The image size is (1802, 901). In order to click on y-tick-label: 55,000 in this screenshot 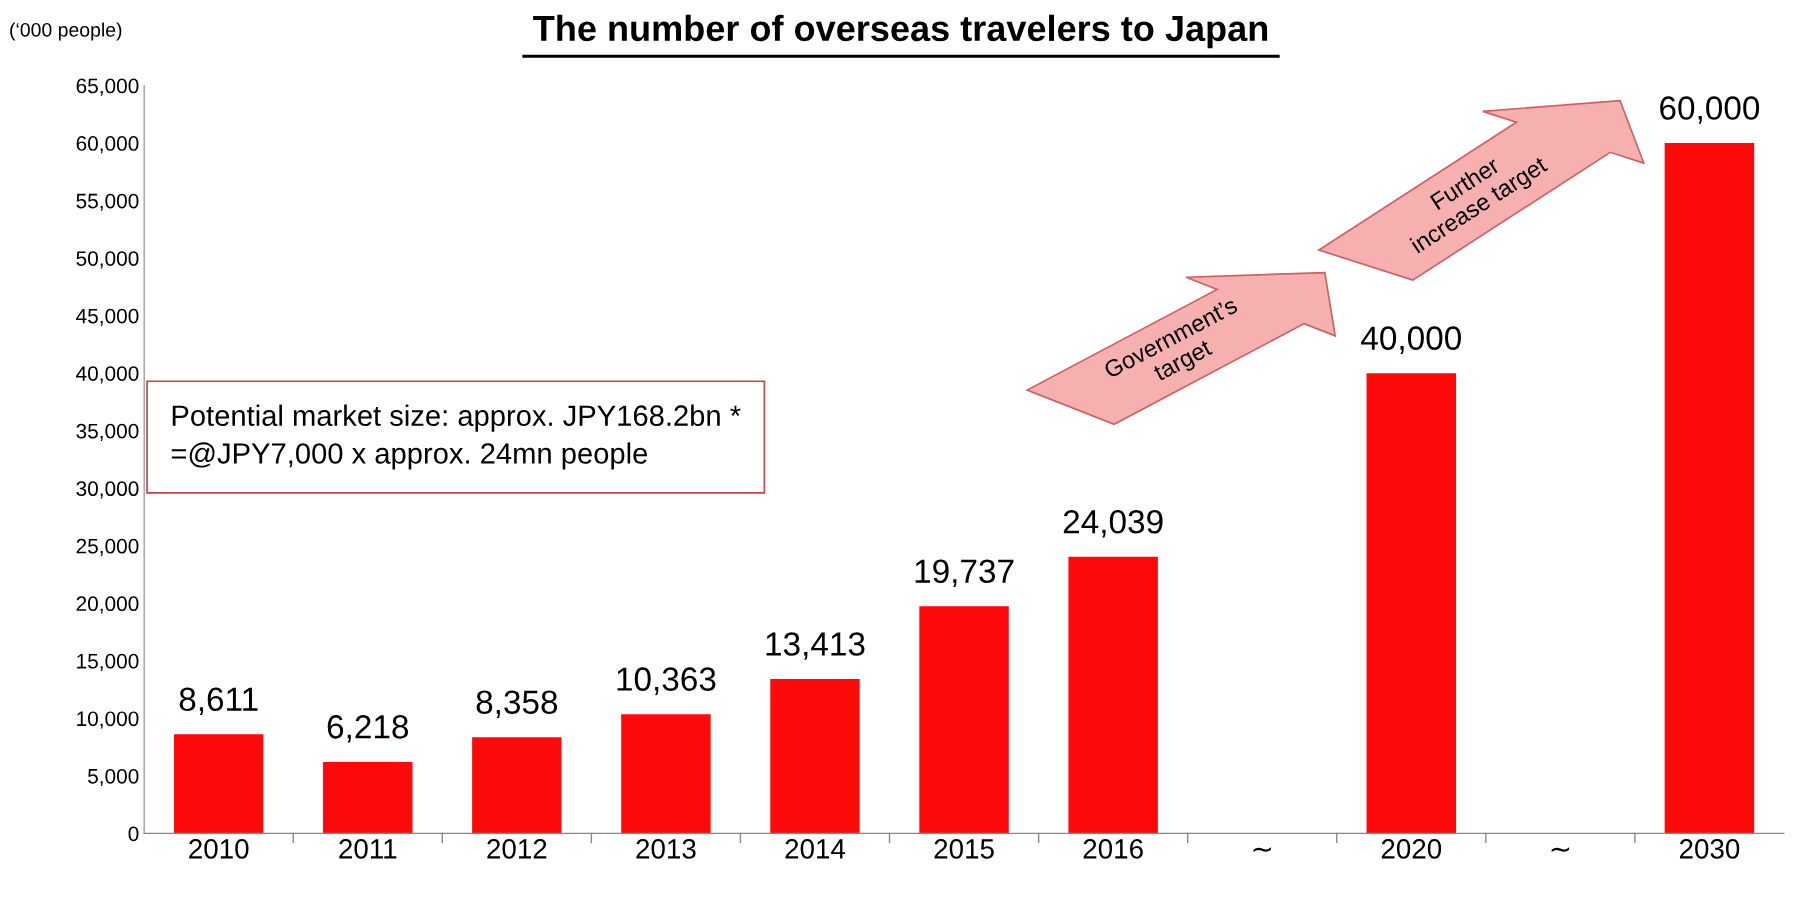, I will do `click(107, 202)`.